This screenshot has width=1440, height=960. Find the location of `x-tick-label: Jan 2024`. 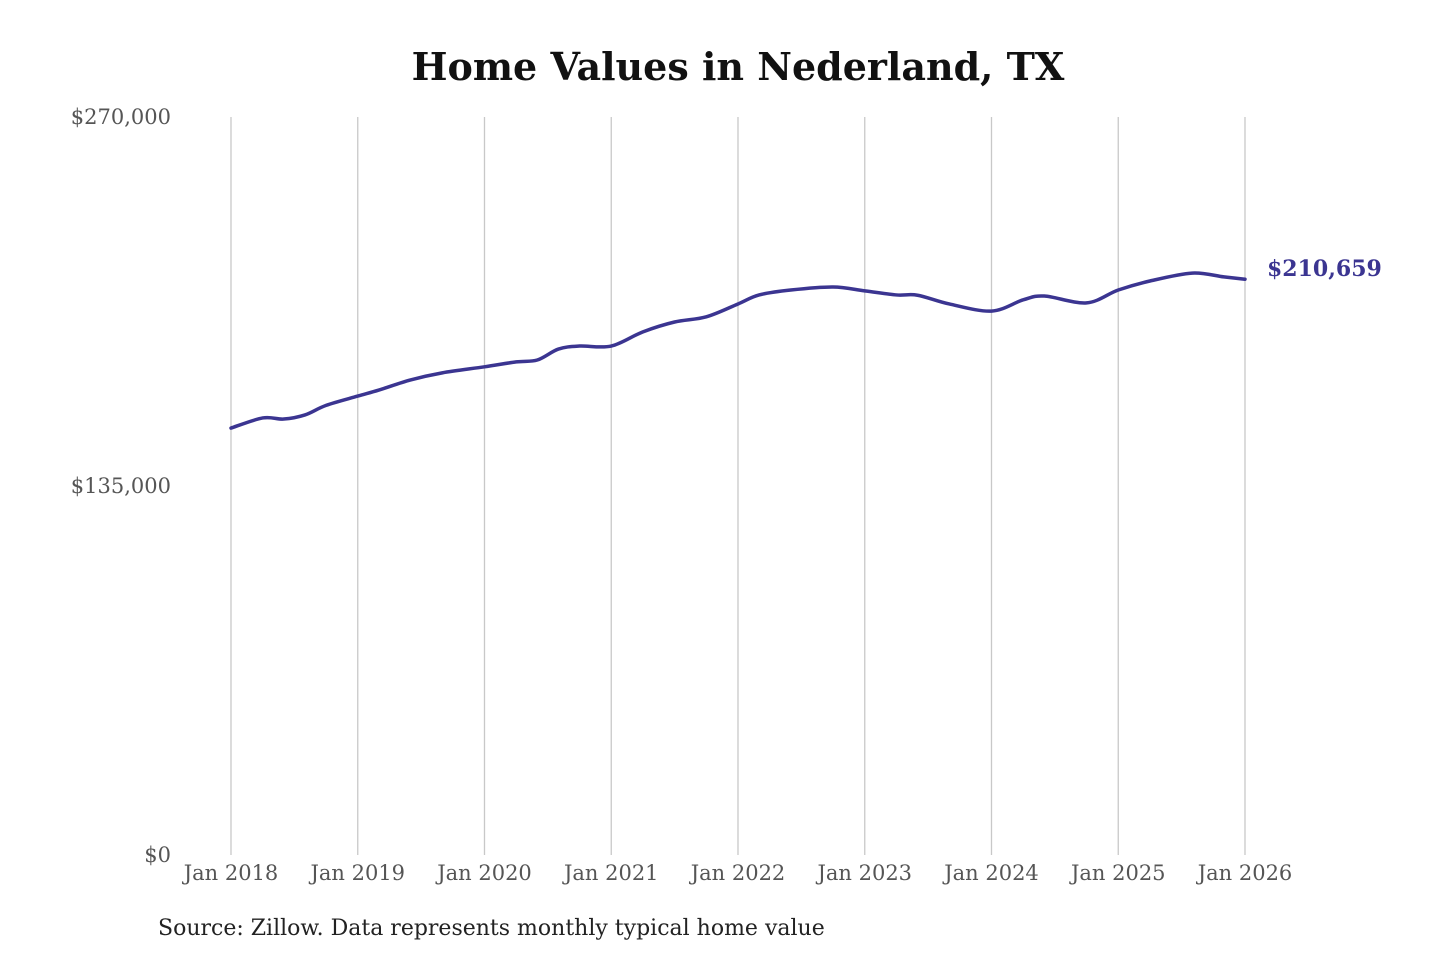

x-tick-label: Jan 2024 is located at coordinates (990, 873).